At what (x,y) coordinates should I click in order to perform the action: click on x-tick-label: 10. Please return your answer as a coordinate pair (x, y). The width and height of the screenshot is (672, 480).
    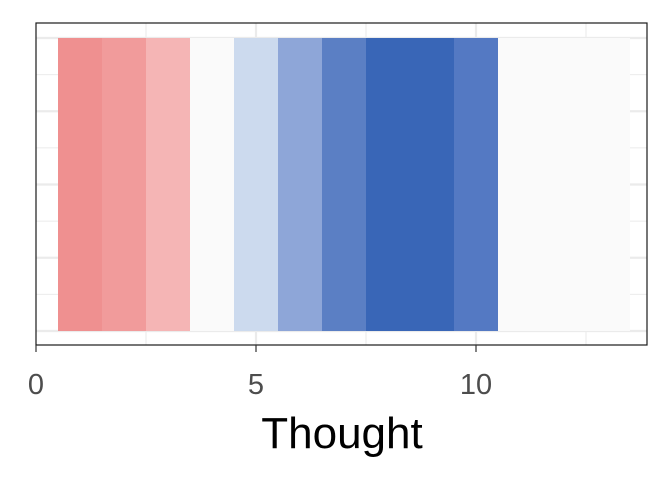
    Looking at the image, I should click on (476, 385).